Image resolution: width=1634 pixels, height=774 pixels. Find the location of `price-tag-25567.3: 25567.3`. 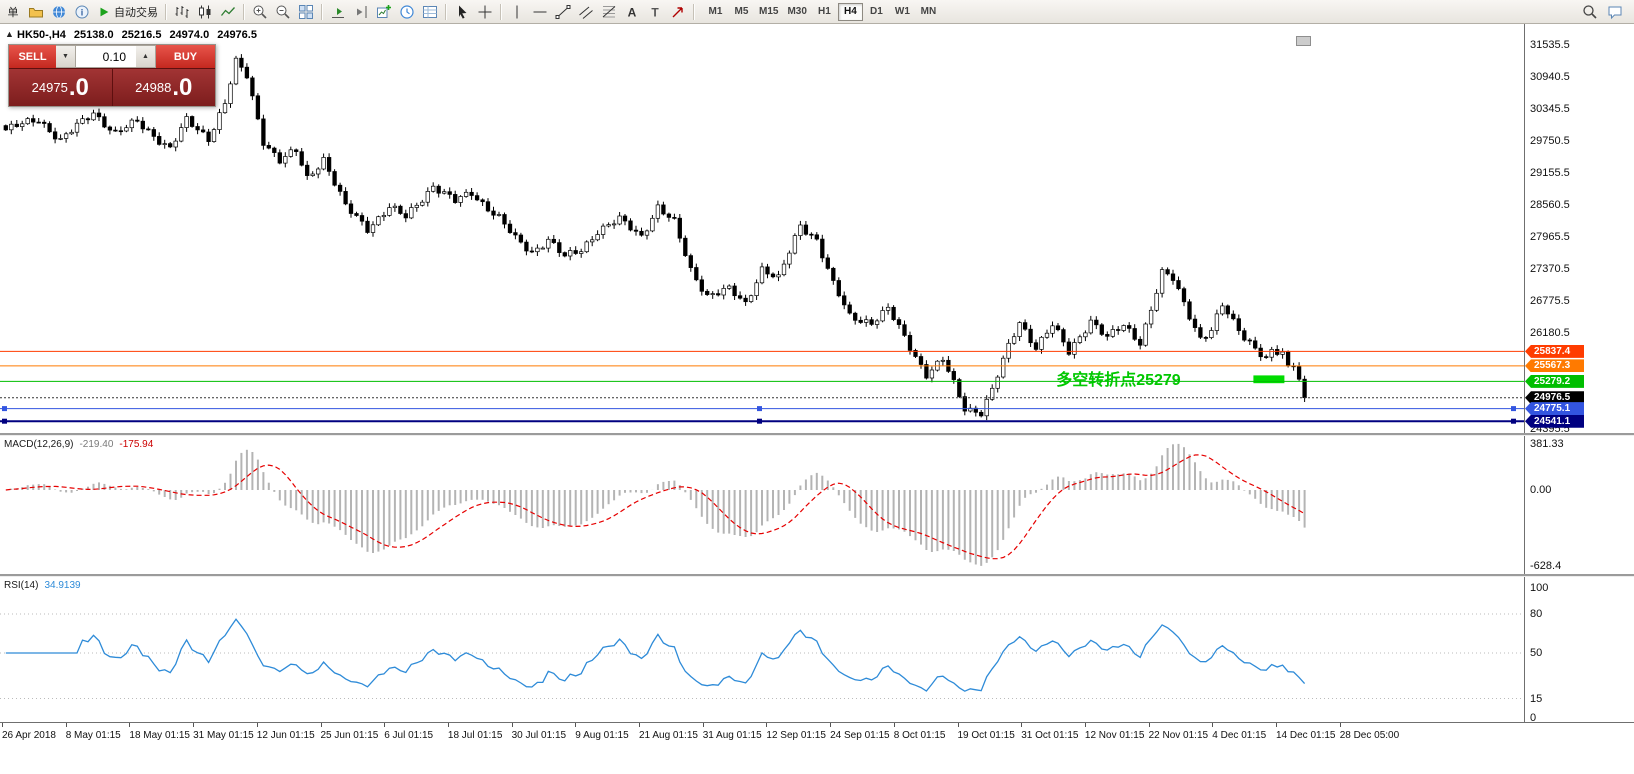

price-tag-25567.3: 25567.3 is located at coordinates (1554, 366).